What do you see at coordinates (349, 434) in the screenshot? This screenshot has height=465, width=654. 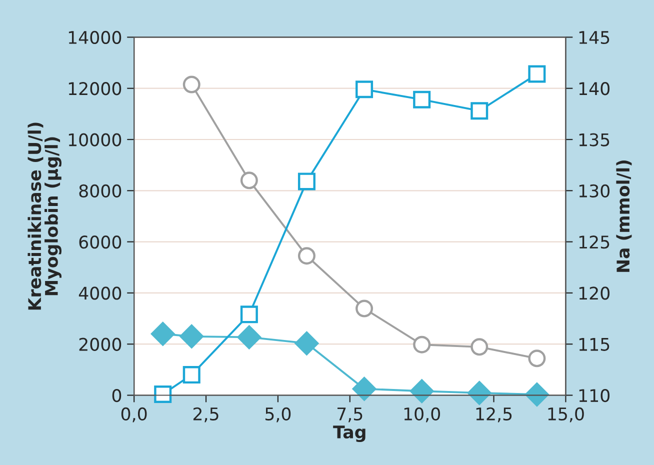 I see `x-axis-title: Tag` at bounding box center [349, 434].